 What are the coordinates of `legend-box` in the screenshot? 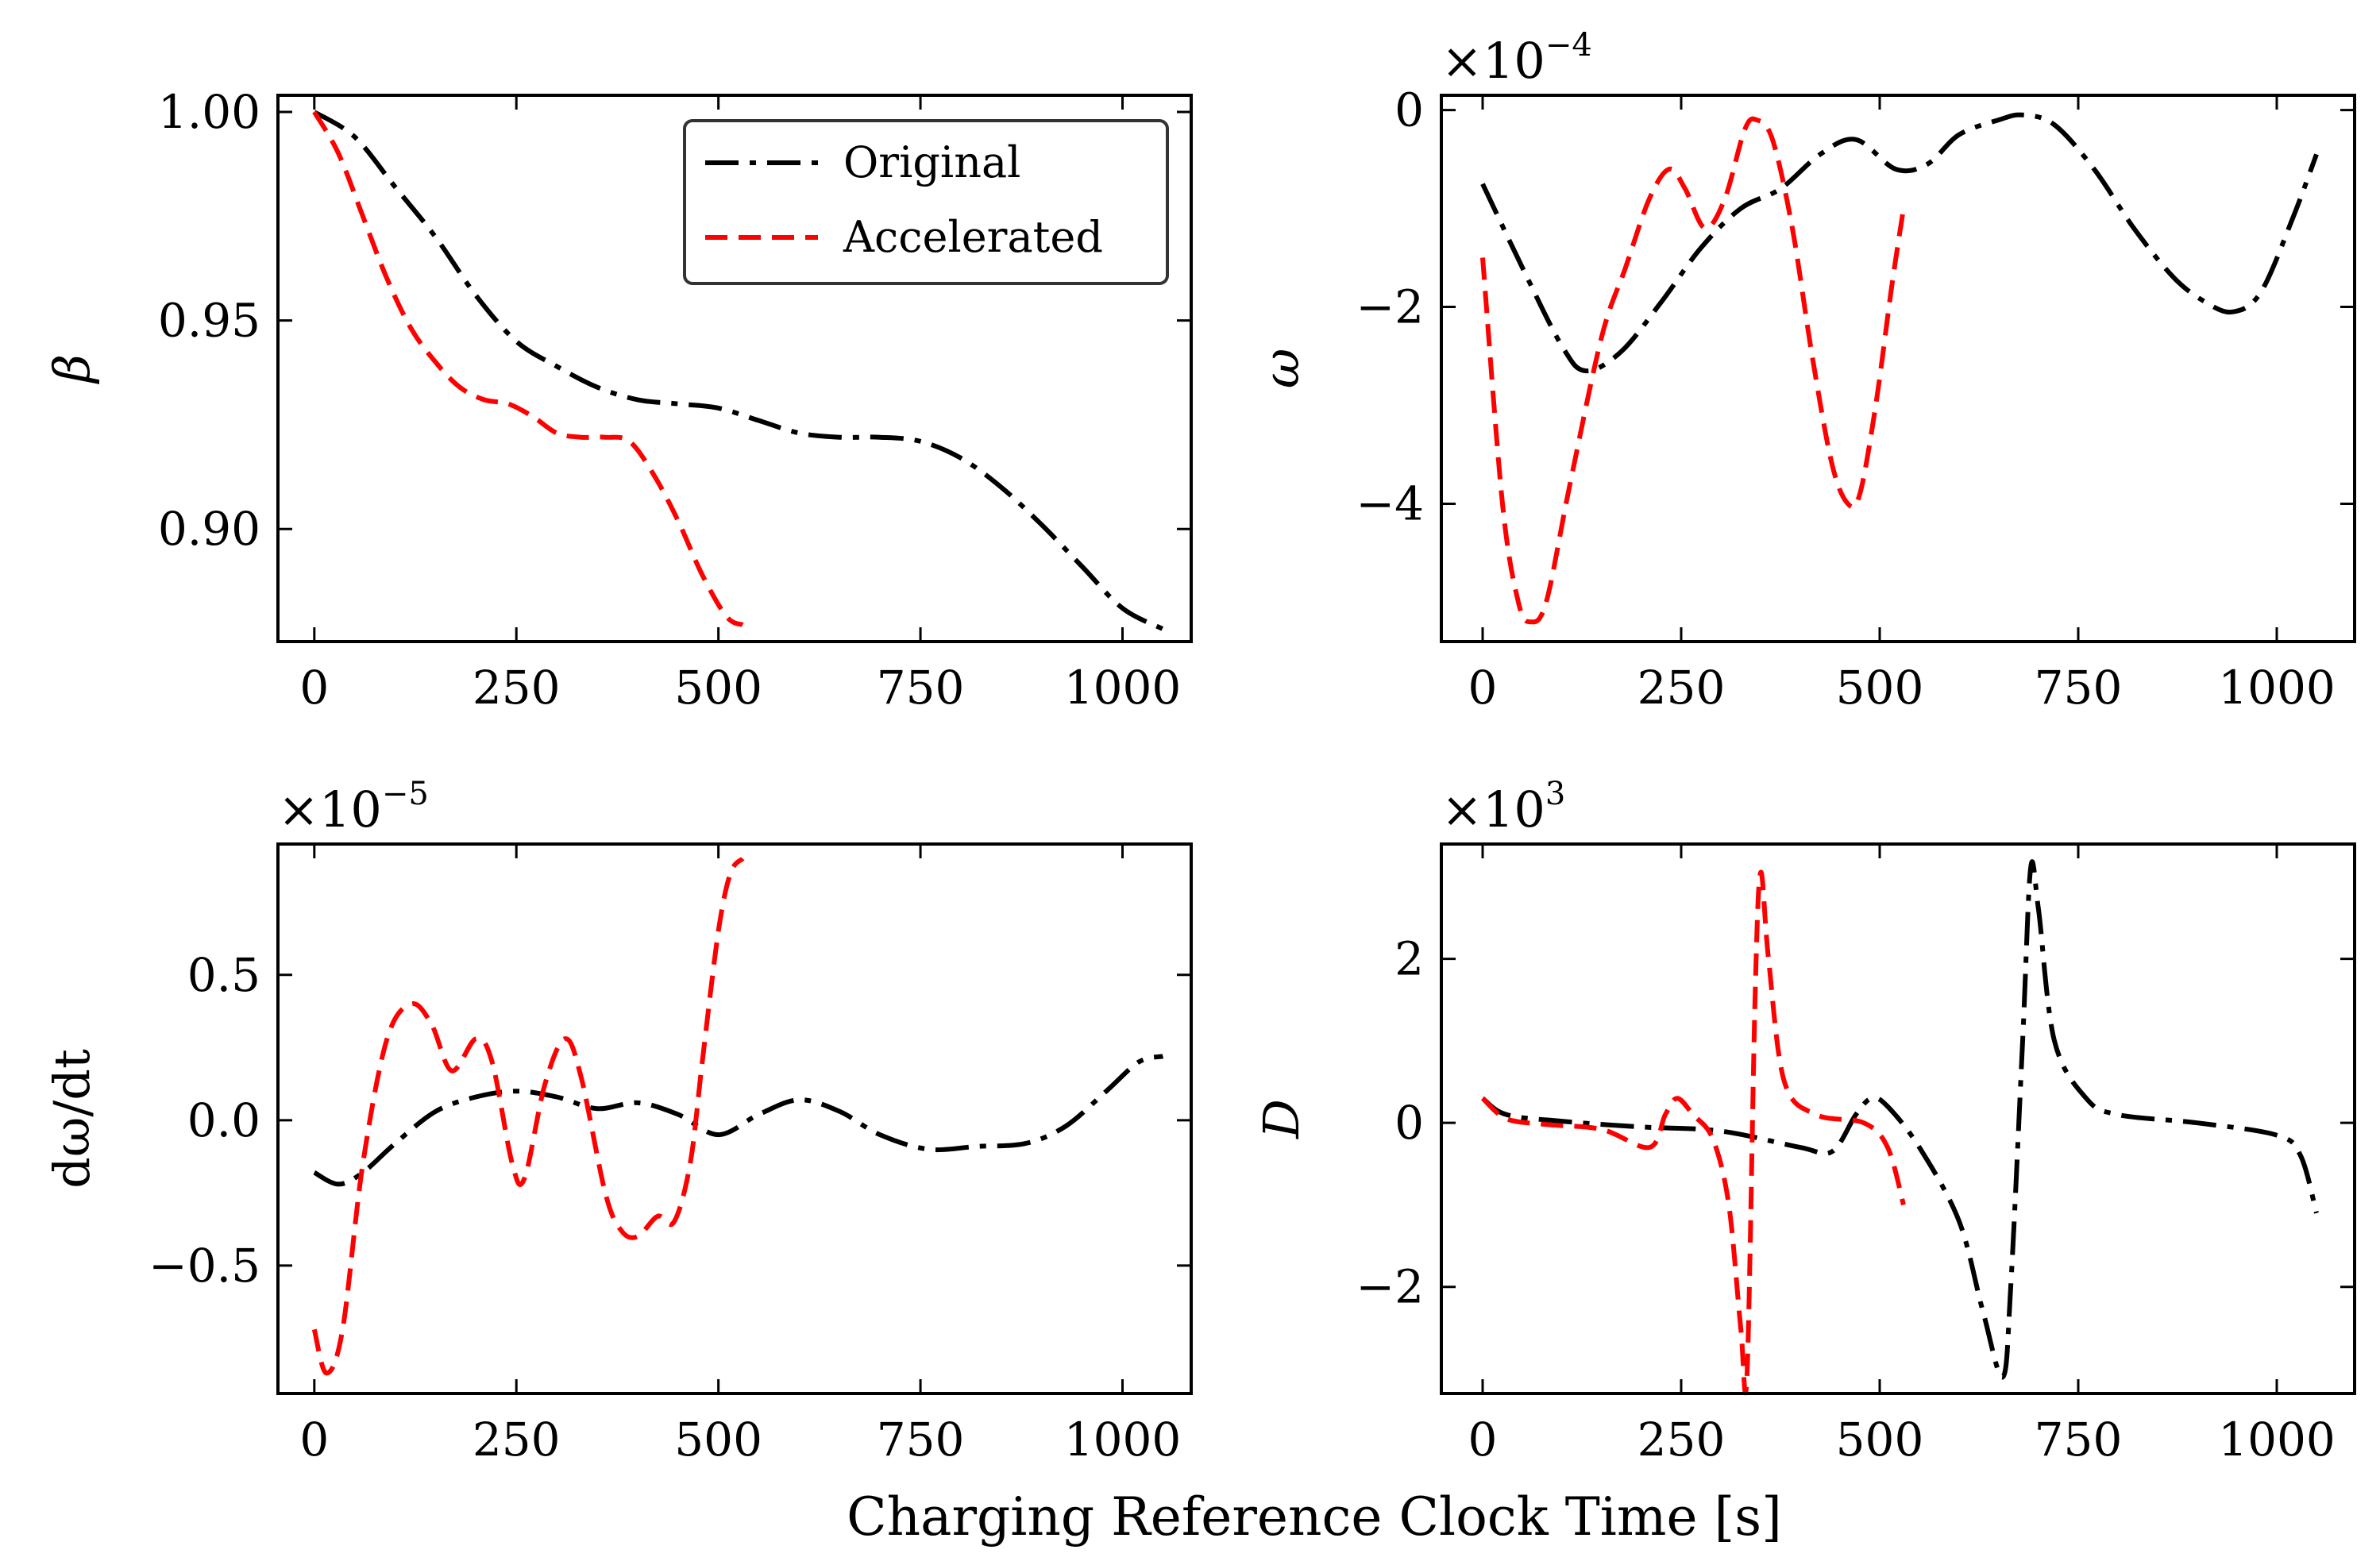 It's located at (926, 202).